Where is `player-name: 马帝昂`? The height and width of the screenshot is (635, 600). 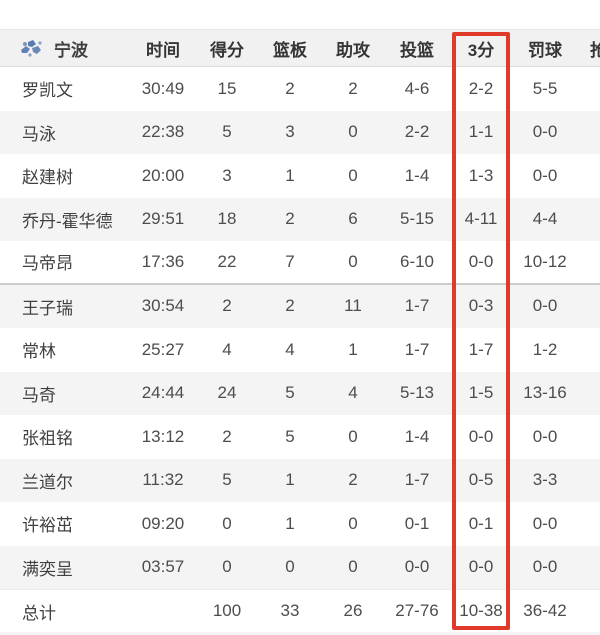
player-name: 马帝昂 is located at coordinates (47, 264).